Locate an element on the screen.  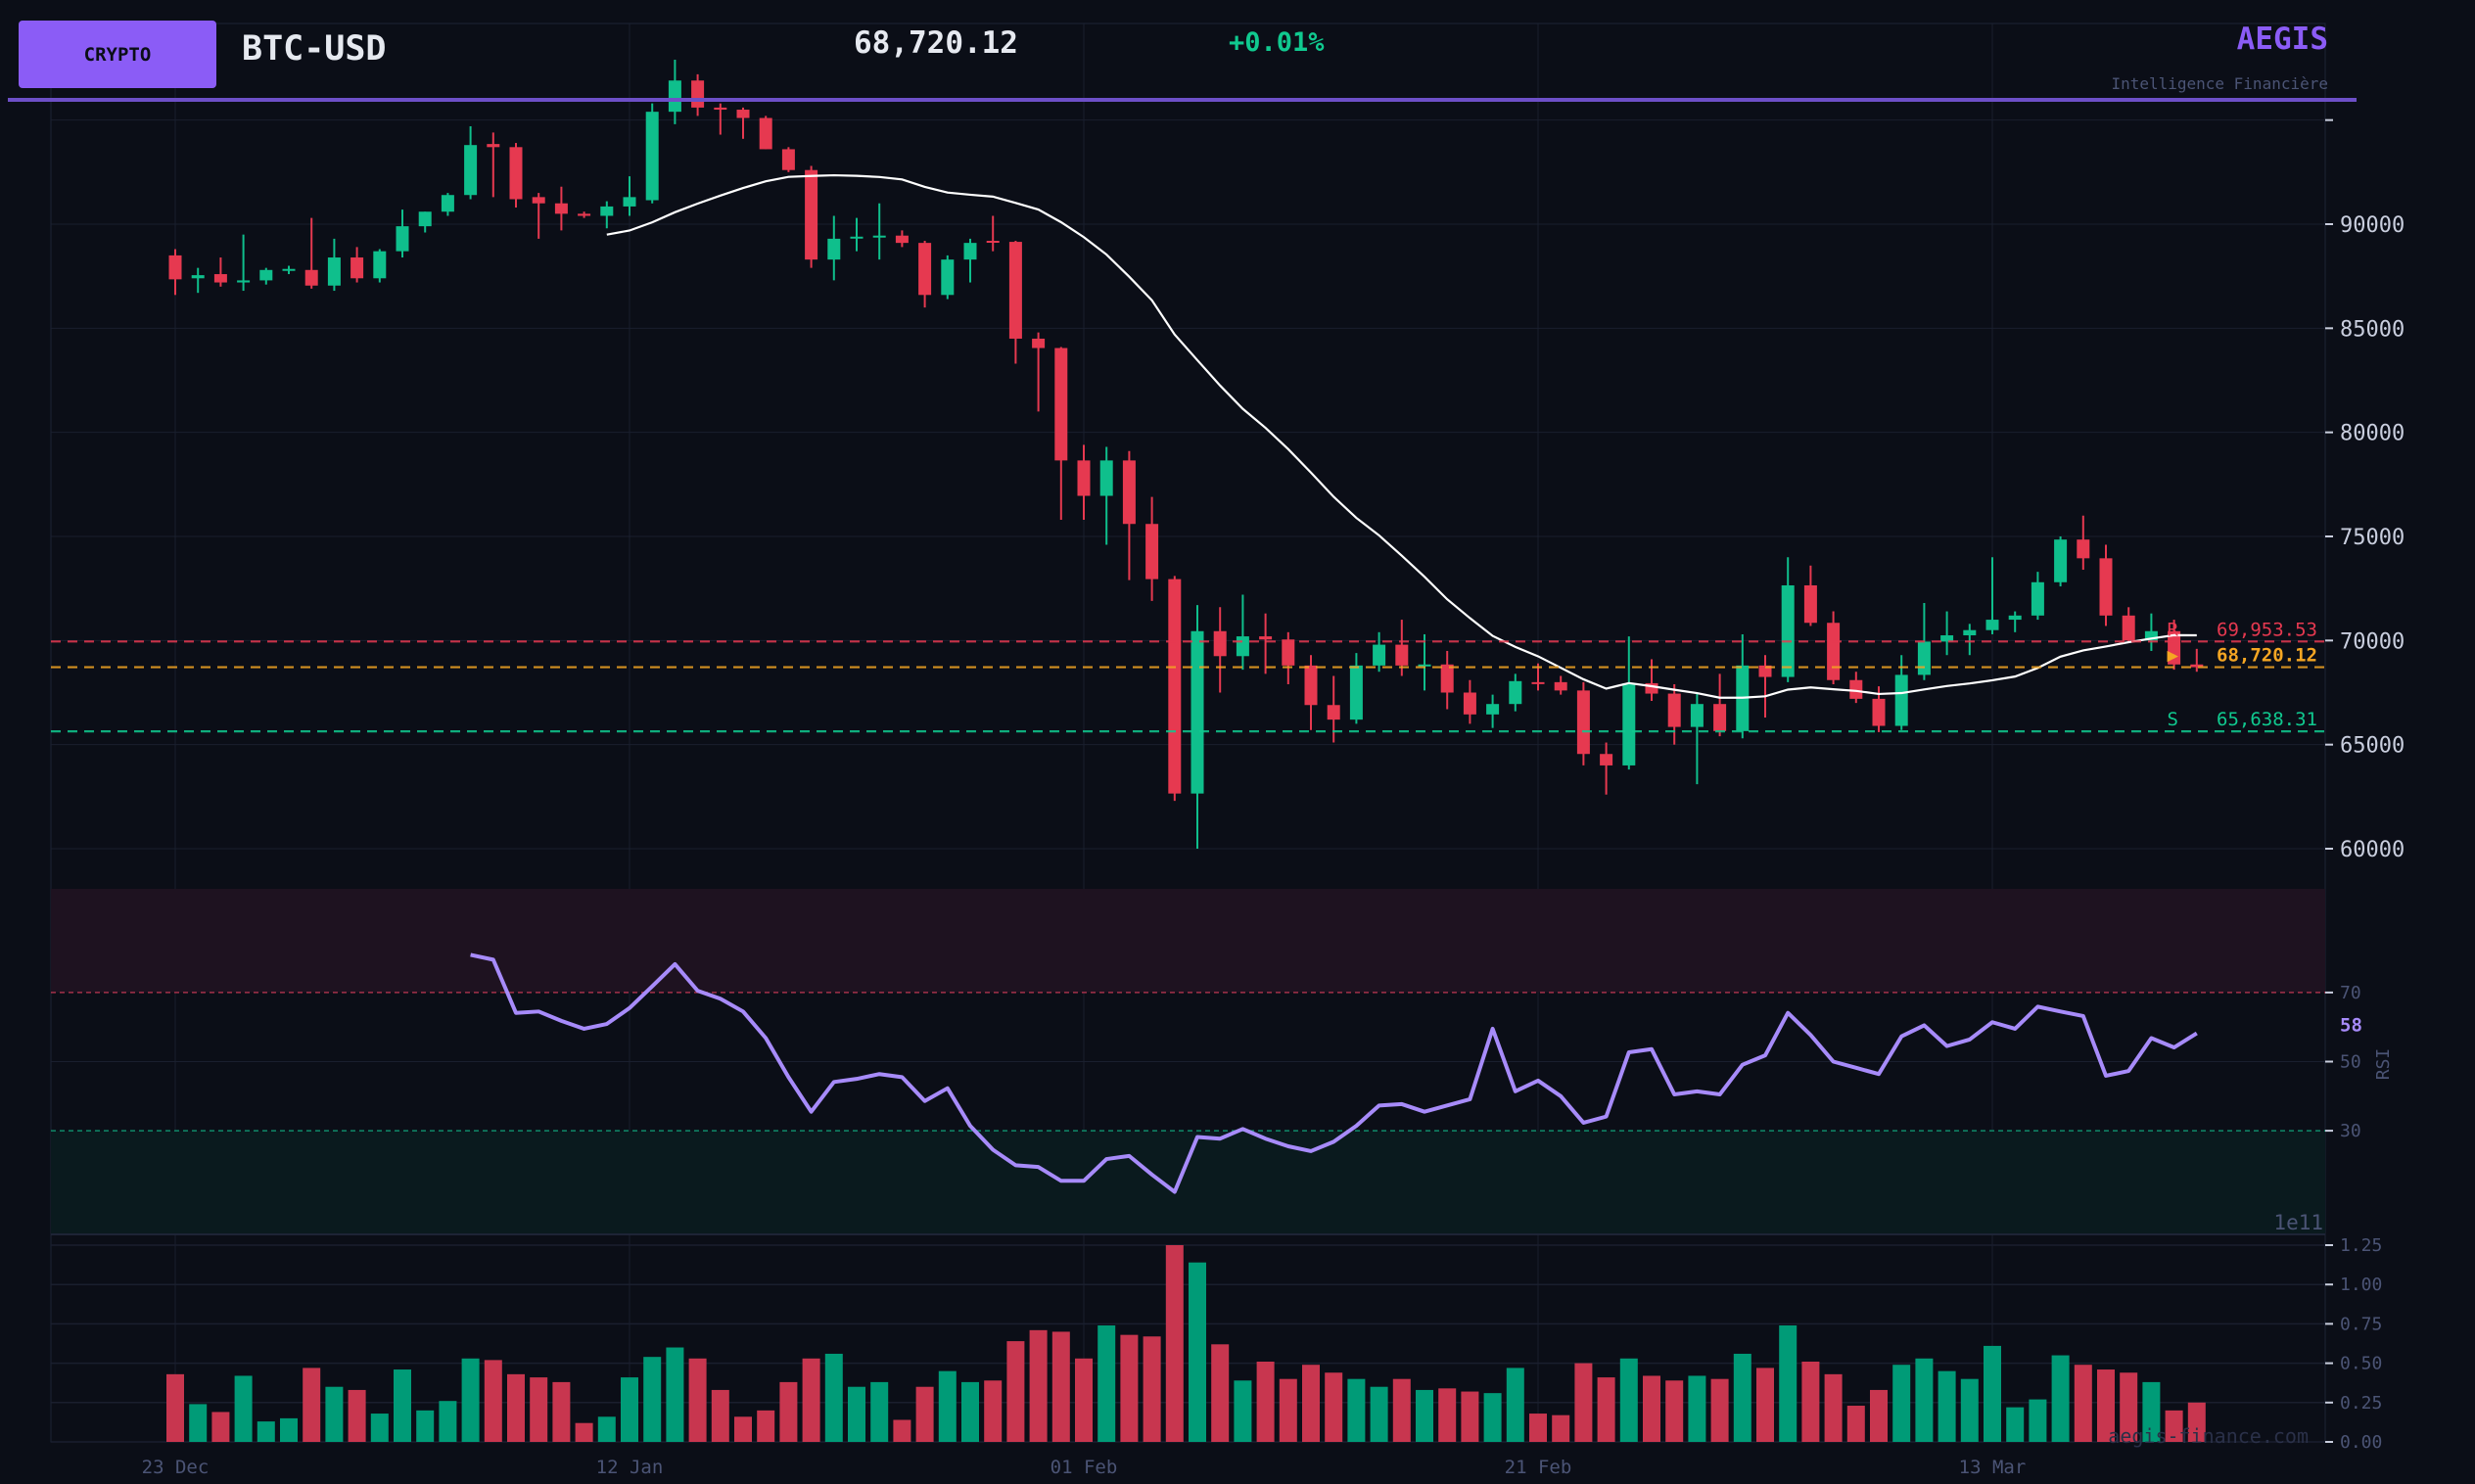
x-tick-label: 12 Jan is located at coordinates (630, 1467).